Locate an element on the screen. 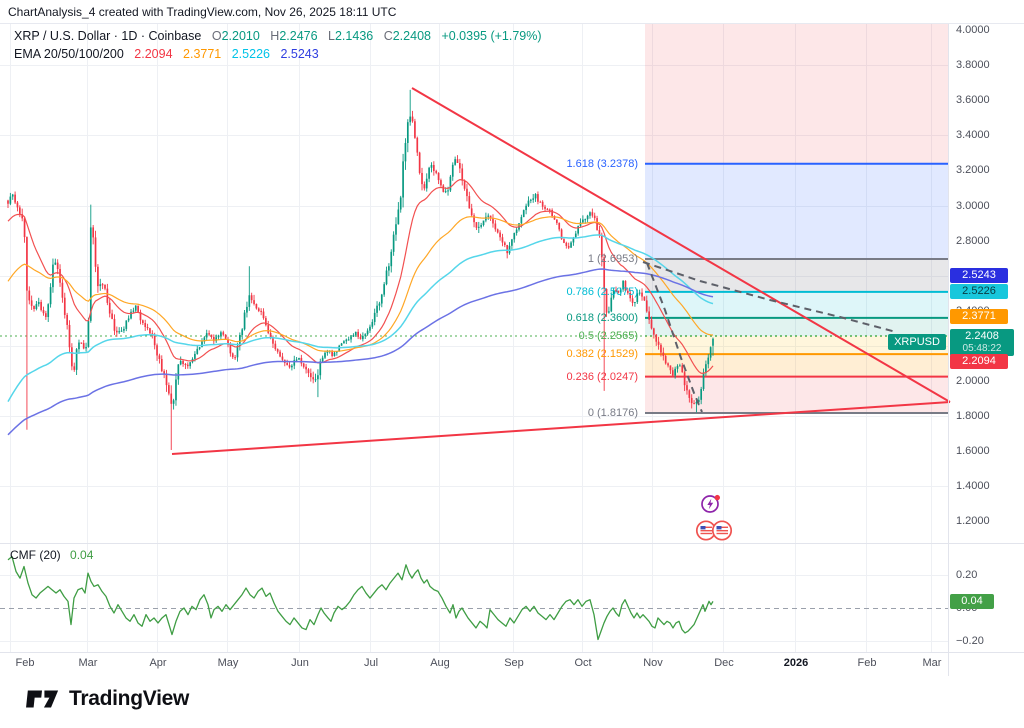 This screenshot has width=1024, height=728. price-axis-tick: 1.8000 is located at coordinates (973, 416).